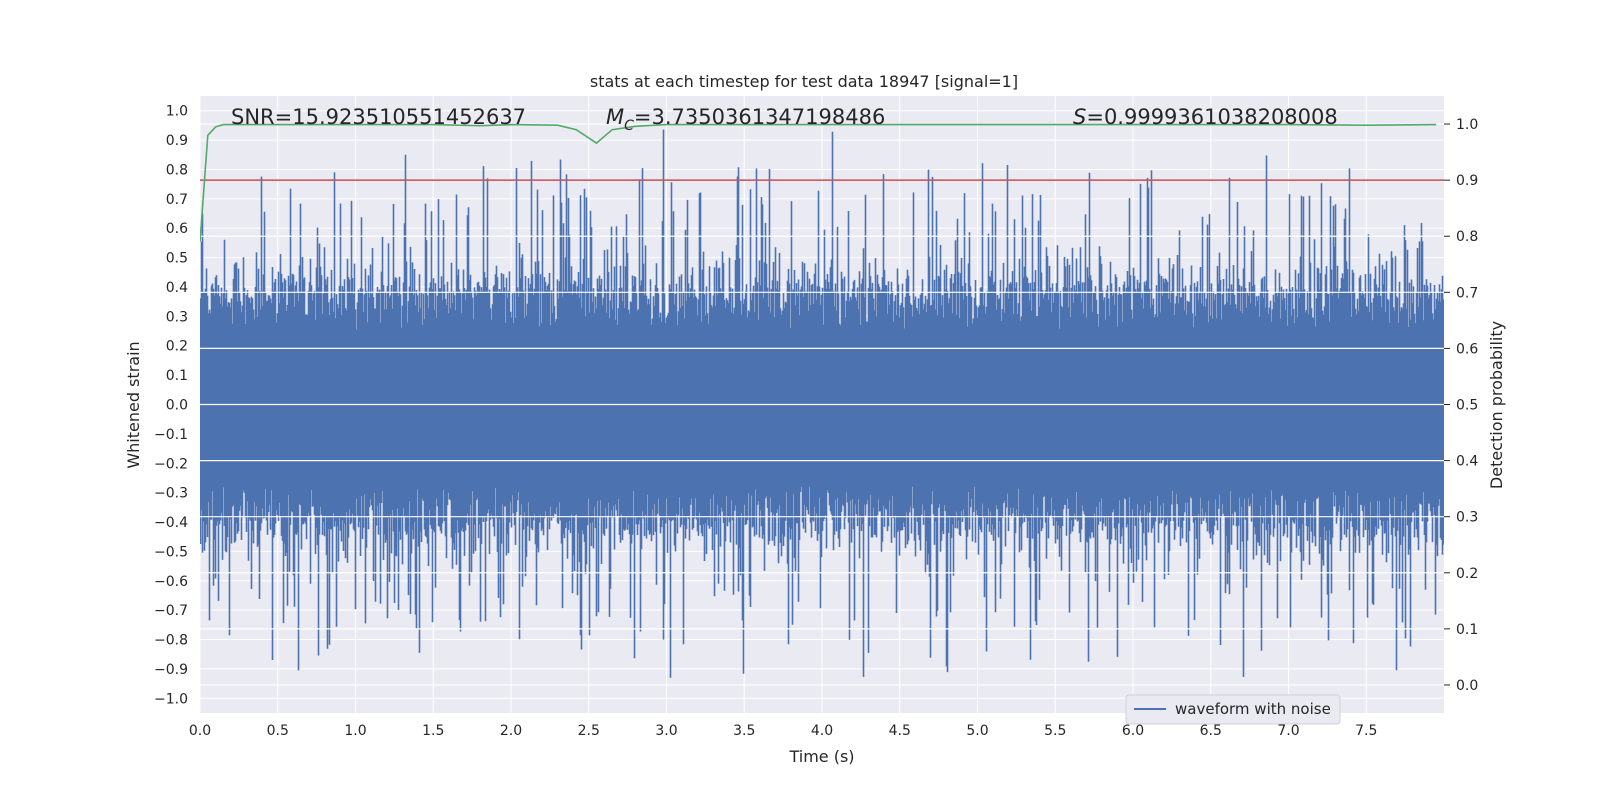 The image size is (1600, 800). I want to click on y-tick-label: −0.7, so click(171, 611).